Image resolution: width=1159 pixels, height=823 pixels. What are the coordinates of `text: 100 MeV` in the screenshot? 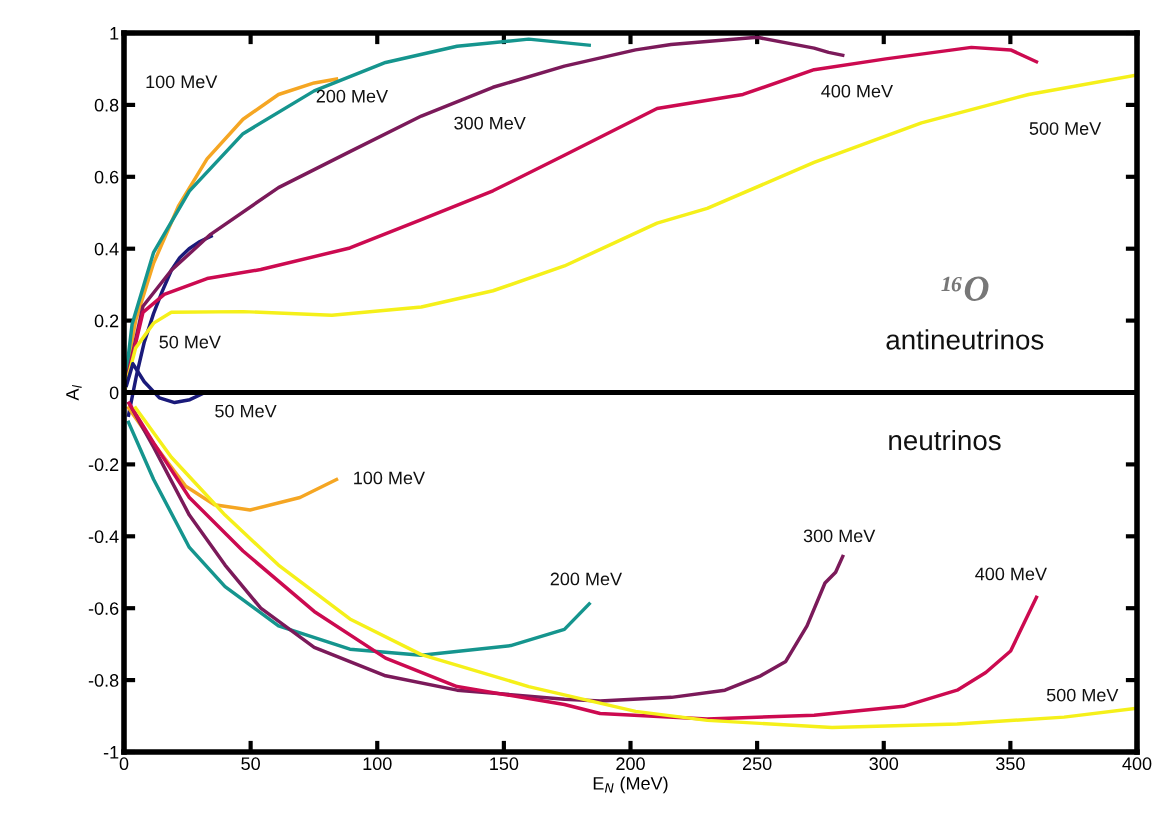 It's located at (182, 82).